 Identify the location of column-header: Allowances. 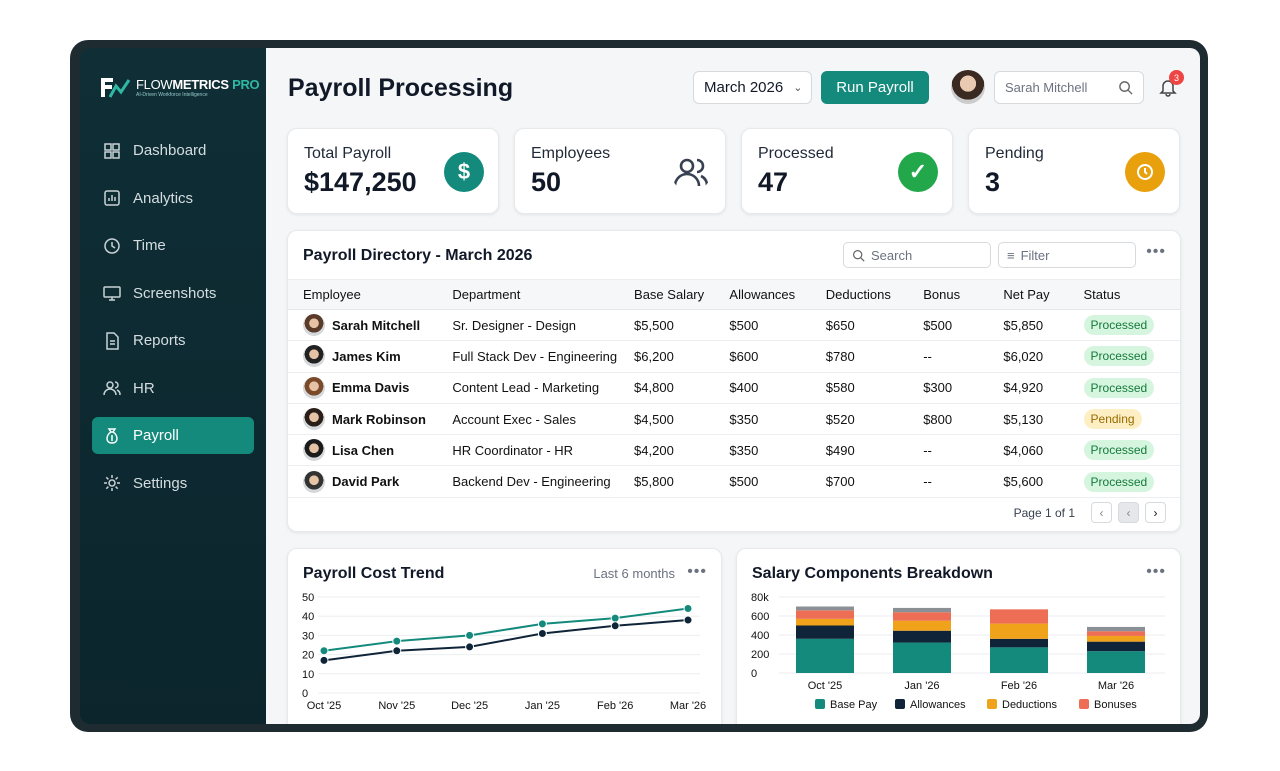
(777, 294).